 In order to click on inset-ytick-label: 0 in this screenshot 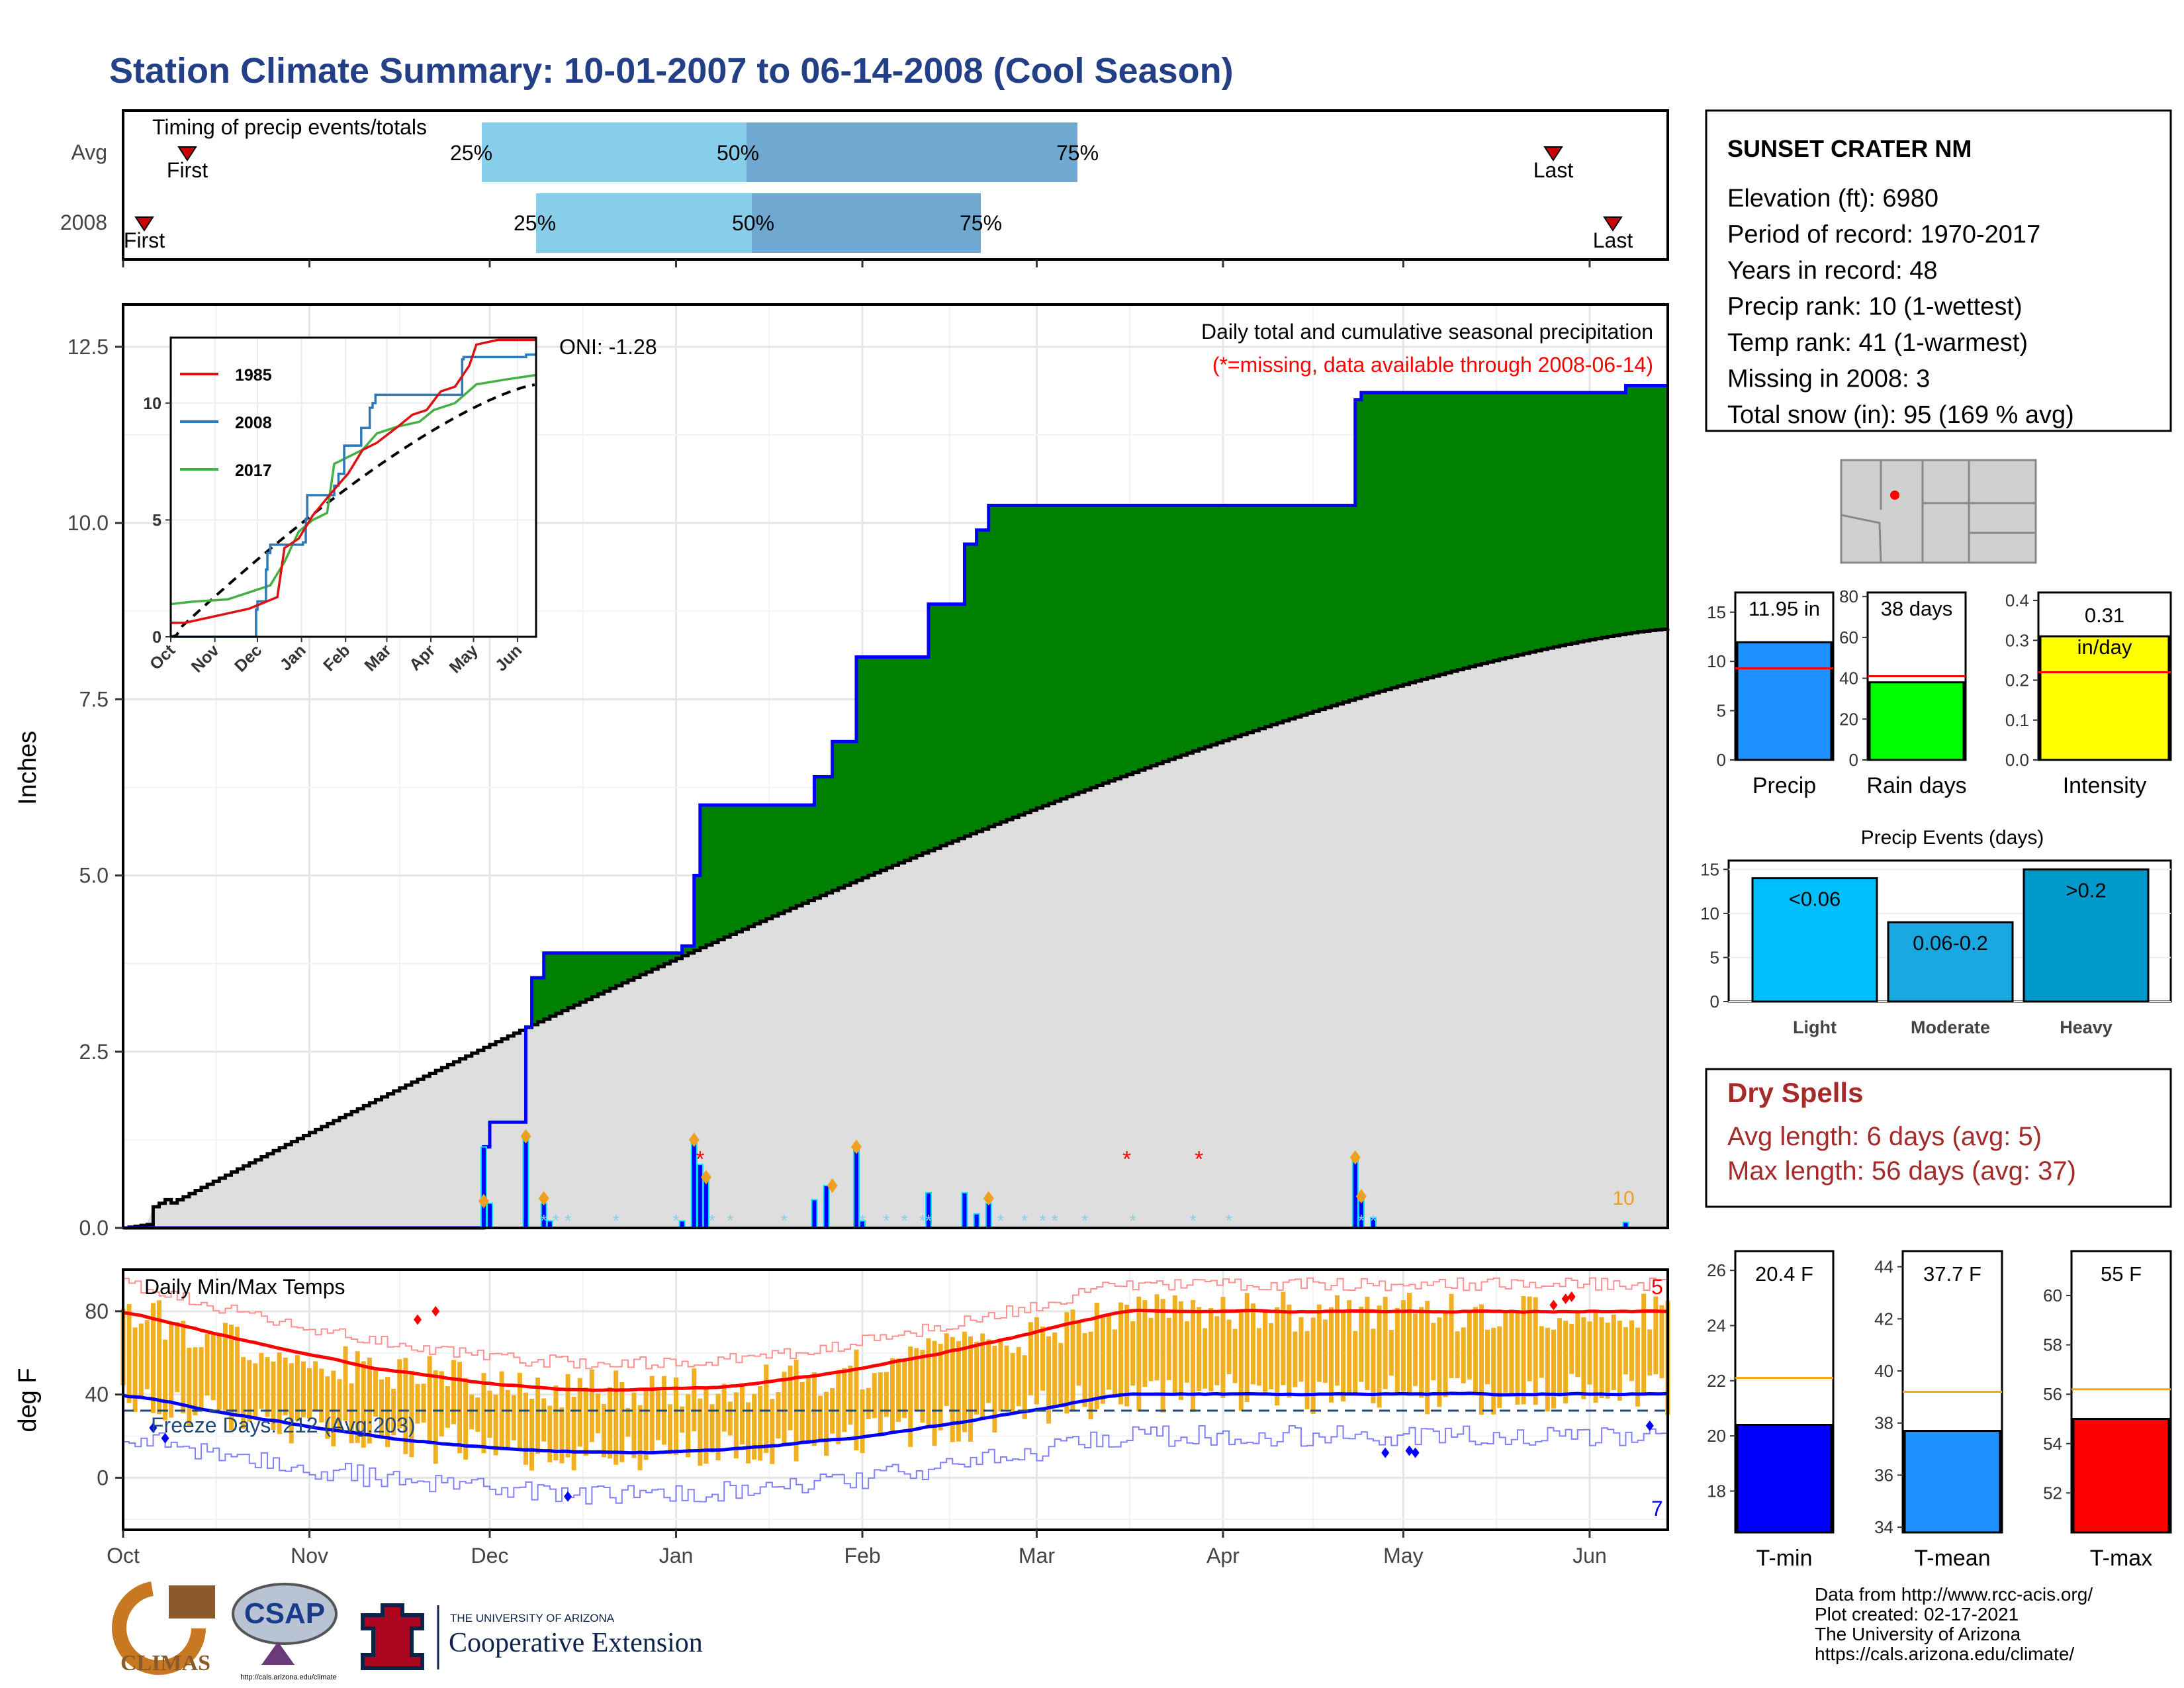, I will do `click(156, 637)`.